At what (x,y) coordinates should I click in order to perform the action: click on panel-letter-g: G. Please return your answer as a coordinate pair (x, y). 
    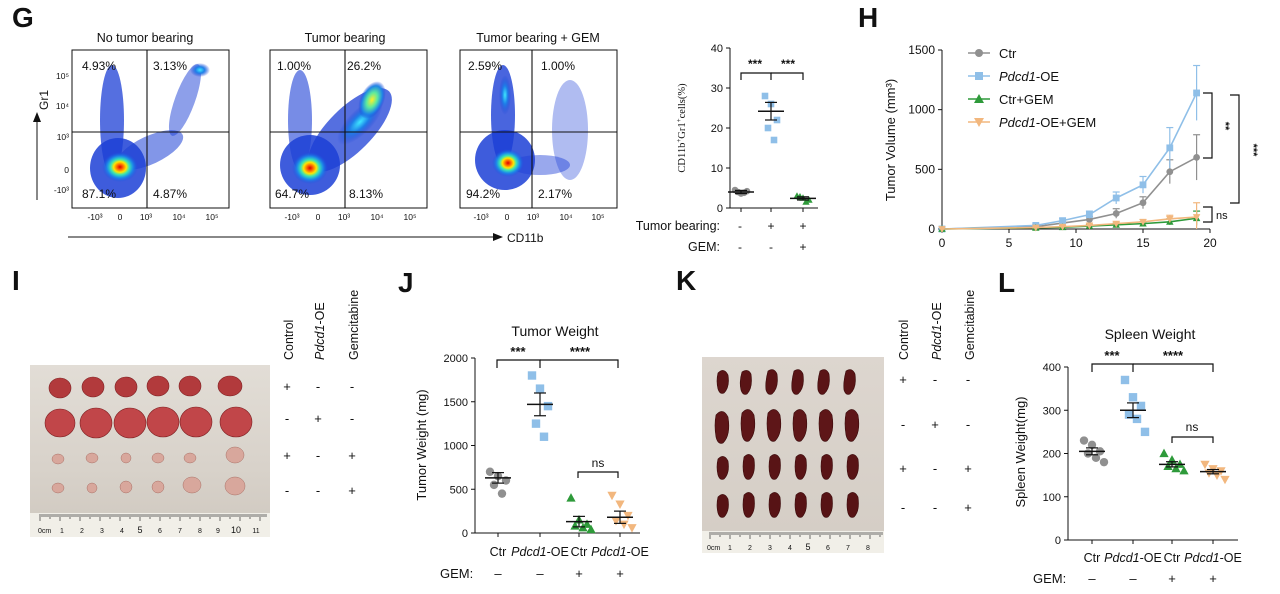
    Looking at the image, I should click on (23, 17).